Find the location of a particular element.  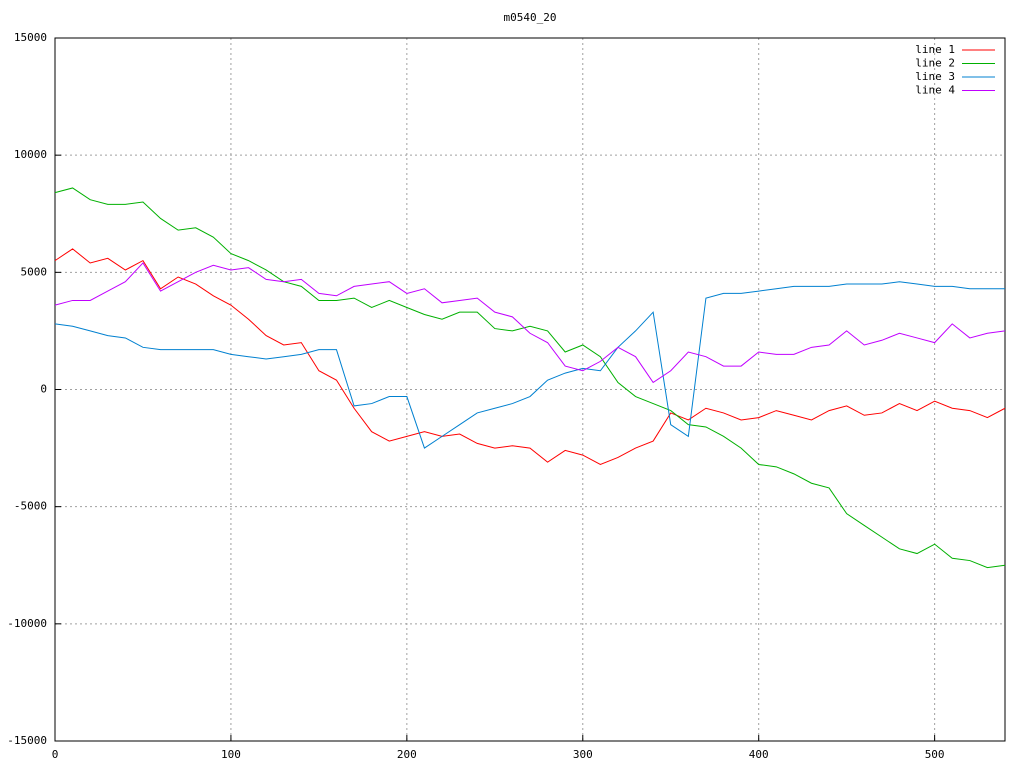

y-tick-label: -10000 is located at coordinates (27, 623).